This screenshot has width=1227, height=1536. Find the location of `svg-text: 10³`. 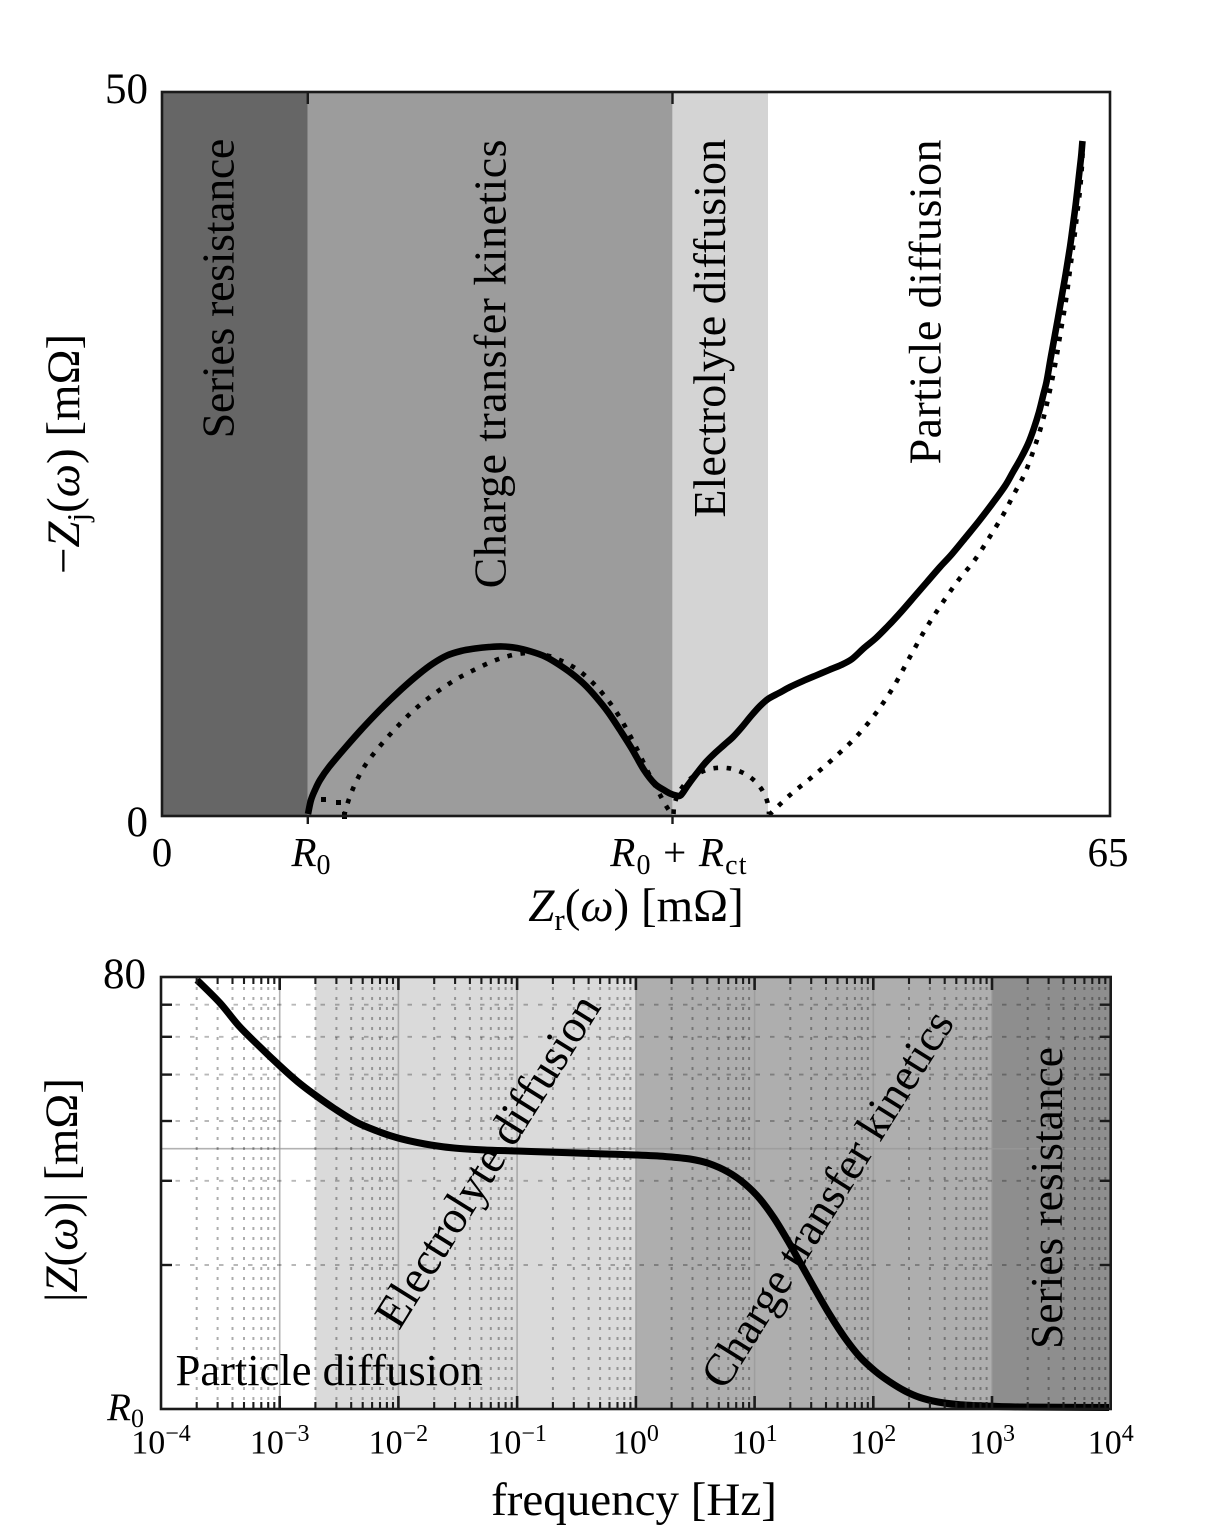

svg-text: 10³ is located at coordinates (992, 1441).